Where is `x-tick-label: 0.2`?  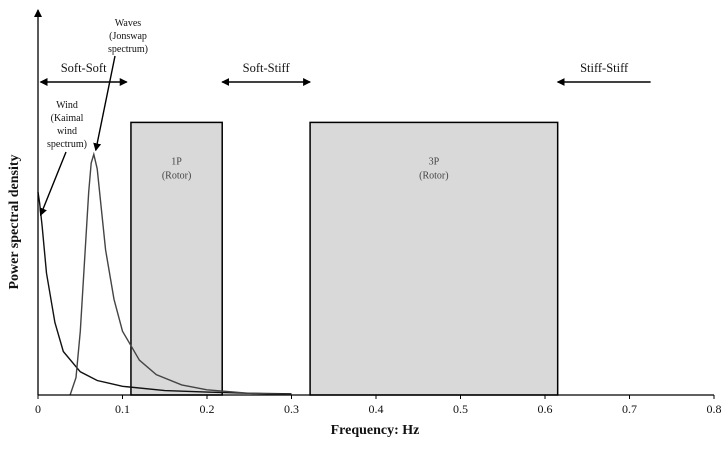
x-tick-label: 0.2 is located at coordinates (207, 409).